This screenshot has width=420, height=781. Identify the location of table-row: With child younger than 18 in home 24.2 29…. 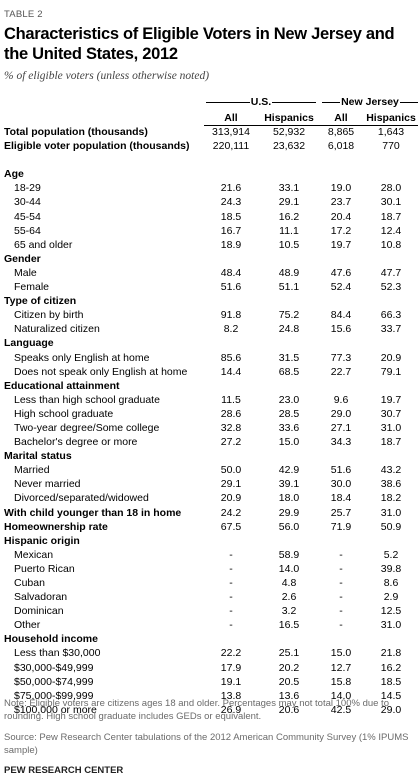
(210, 513).